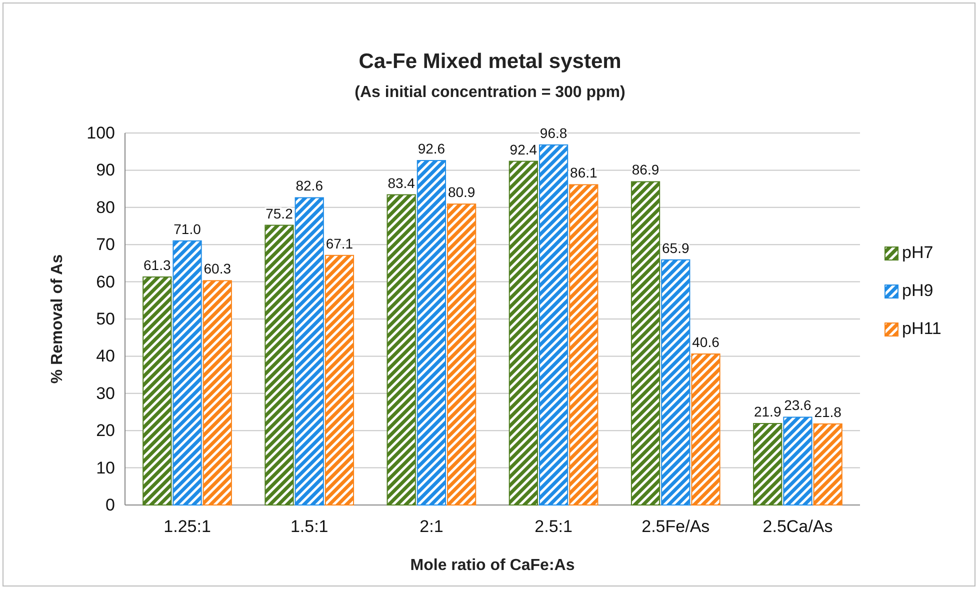 This screenshot has height=589, width=979. What do you see at coordinates (100, 132) in the screenshot?
I see `y-tick-label: 100` at bounding box center [100, 132].